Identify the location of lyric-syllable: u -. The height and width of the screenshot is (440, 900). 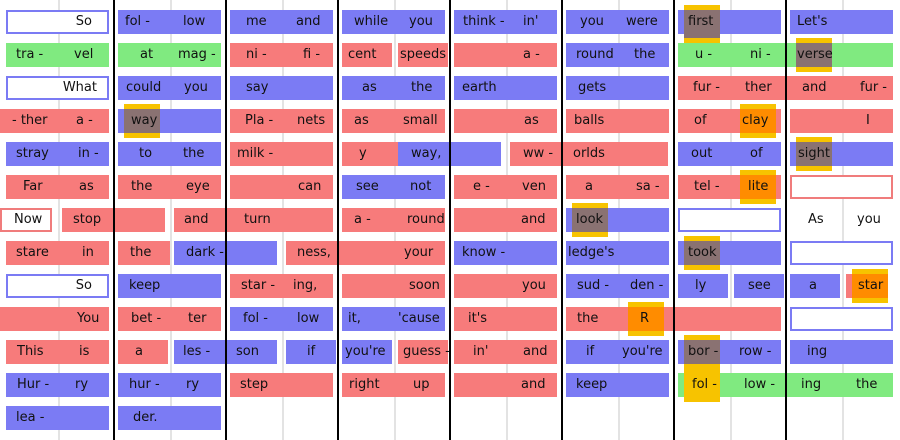
(704, 54).